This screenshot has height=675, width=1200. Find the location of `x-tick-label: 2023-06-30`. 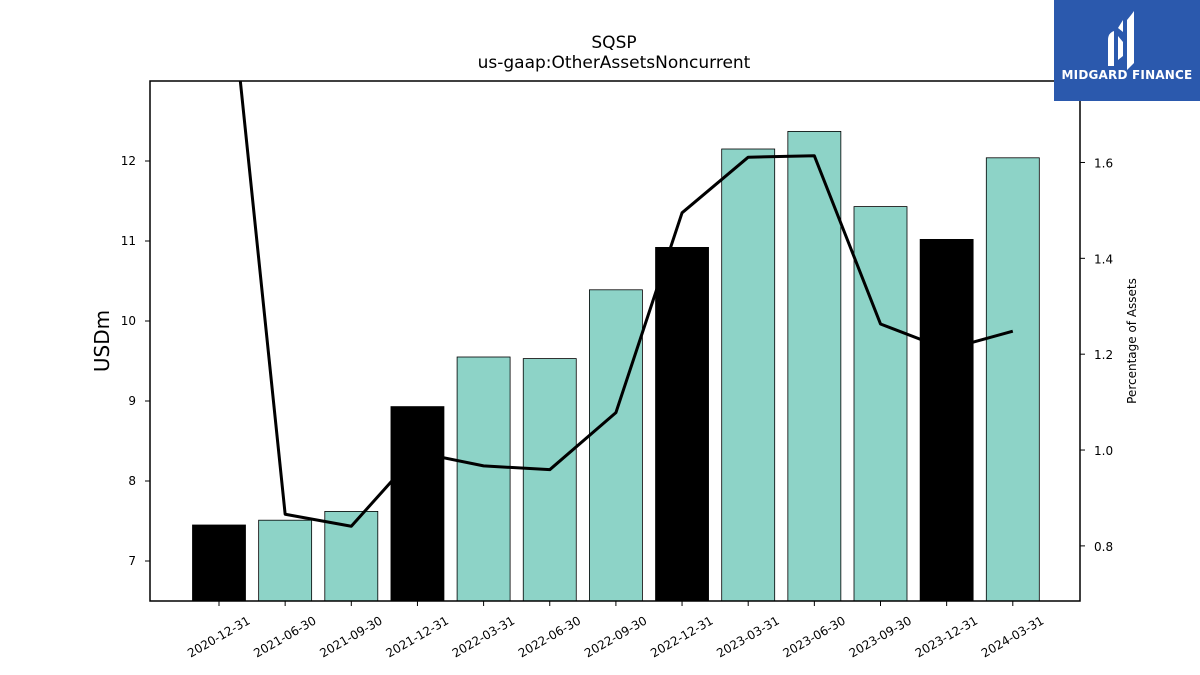

x-tick-label: 2023-06-30 is located at coordinates (813, 636).